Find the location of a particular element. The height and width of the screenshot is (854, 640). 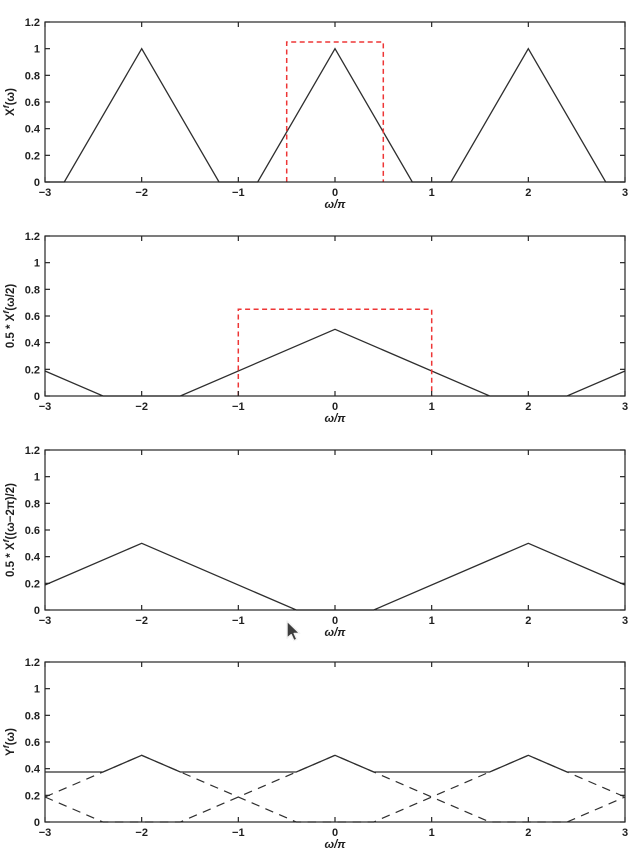

subplot-1-xlabel: ω/π is located at coordinates (335, 205).